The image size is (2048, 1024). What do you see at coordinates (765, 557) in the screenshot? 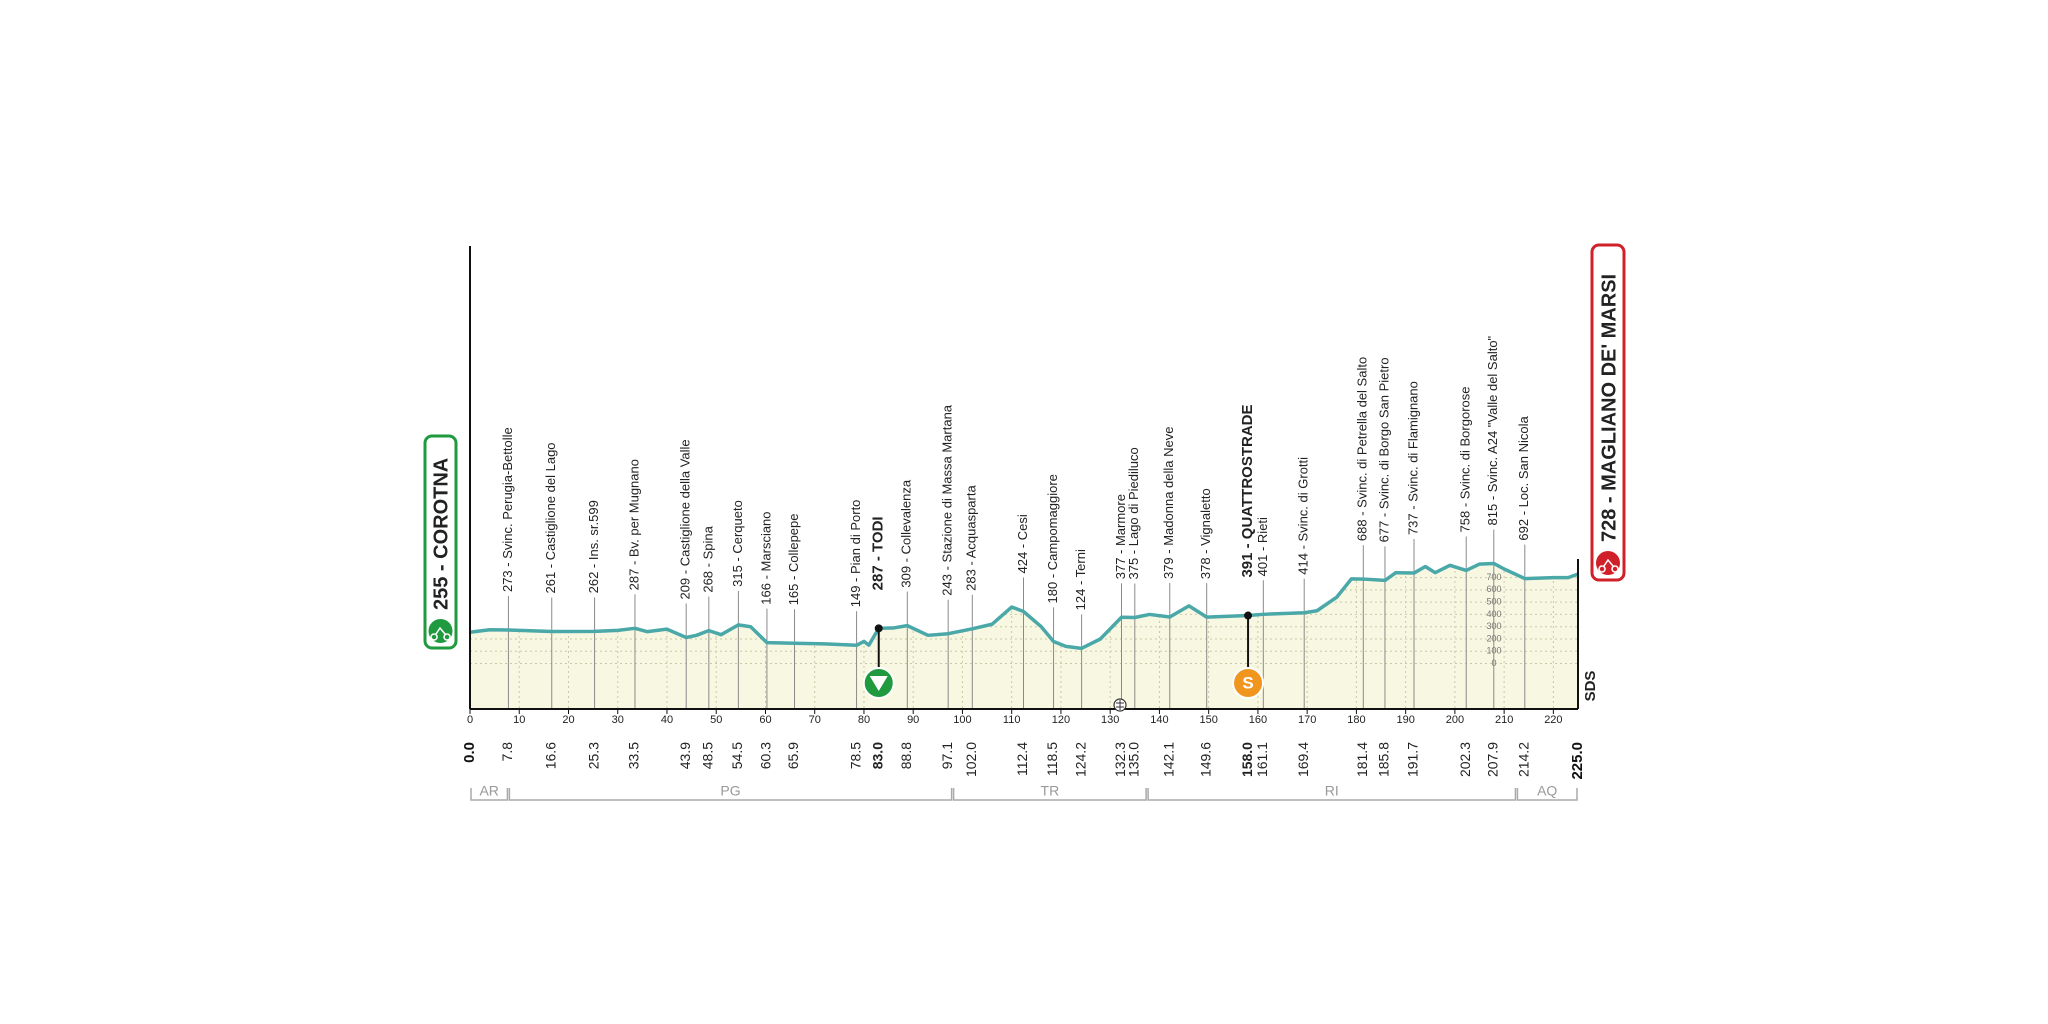
I see `waypoint-label: 166 - Marsciano` at bounding box center [765, 557].